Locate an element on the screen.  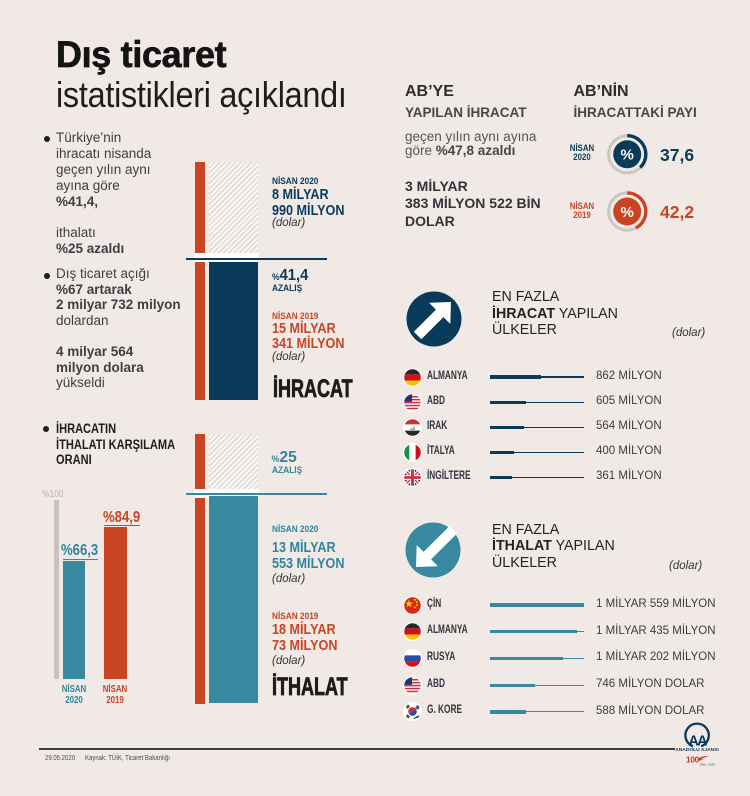
svg-text: 1920 - 2020 is located at coordinates (707, 765).